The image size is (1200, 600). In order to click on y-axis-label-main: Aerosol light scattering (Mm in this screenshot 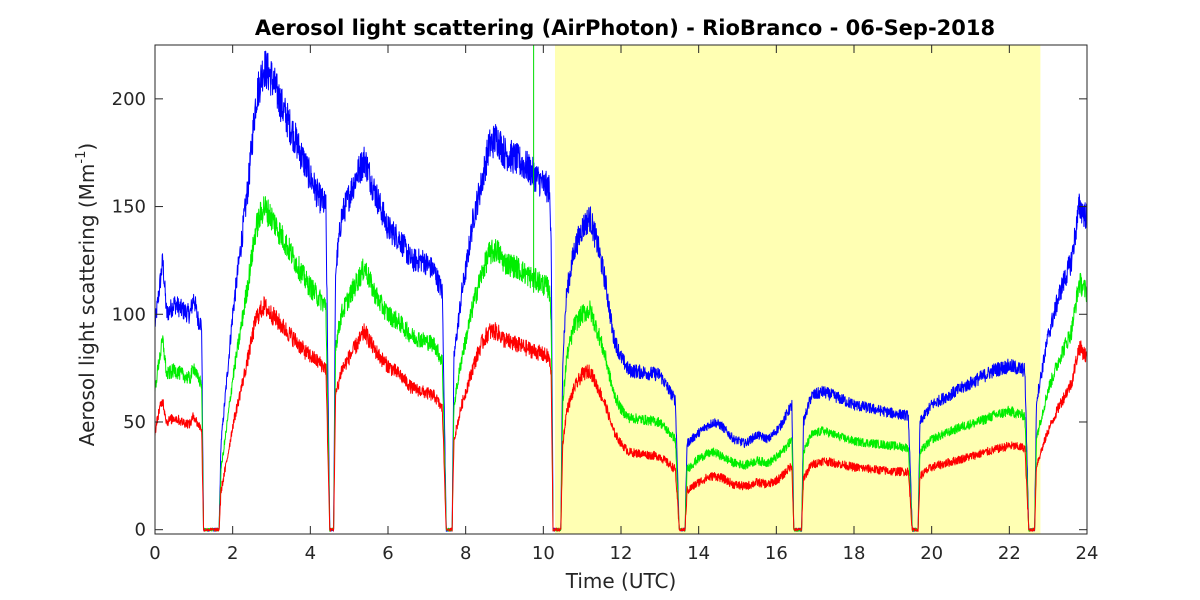, I will do `click(87, 305)`.